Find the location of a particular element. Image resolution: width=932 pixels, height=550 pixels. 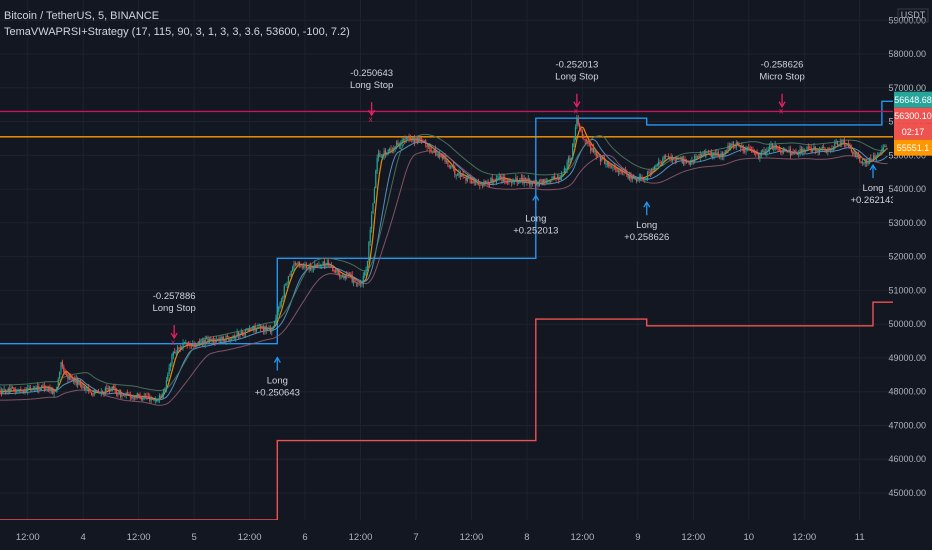

symbol-title: Bitcoin / TetherUS, 5, BINANCE is located at coordinates (82, 16).